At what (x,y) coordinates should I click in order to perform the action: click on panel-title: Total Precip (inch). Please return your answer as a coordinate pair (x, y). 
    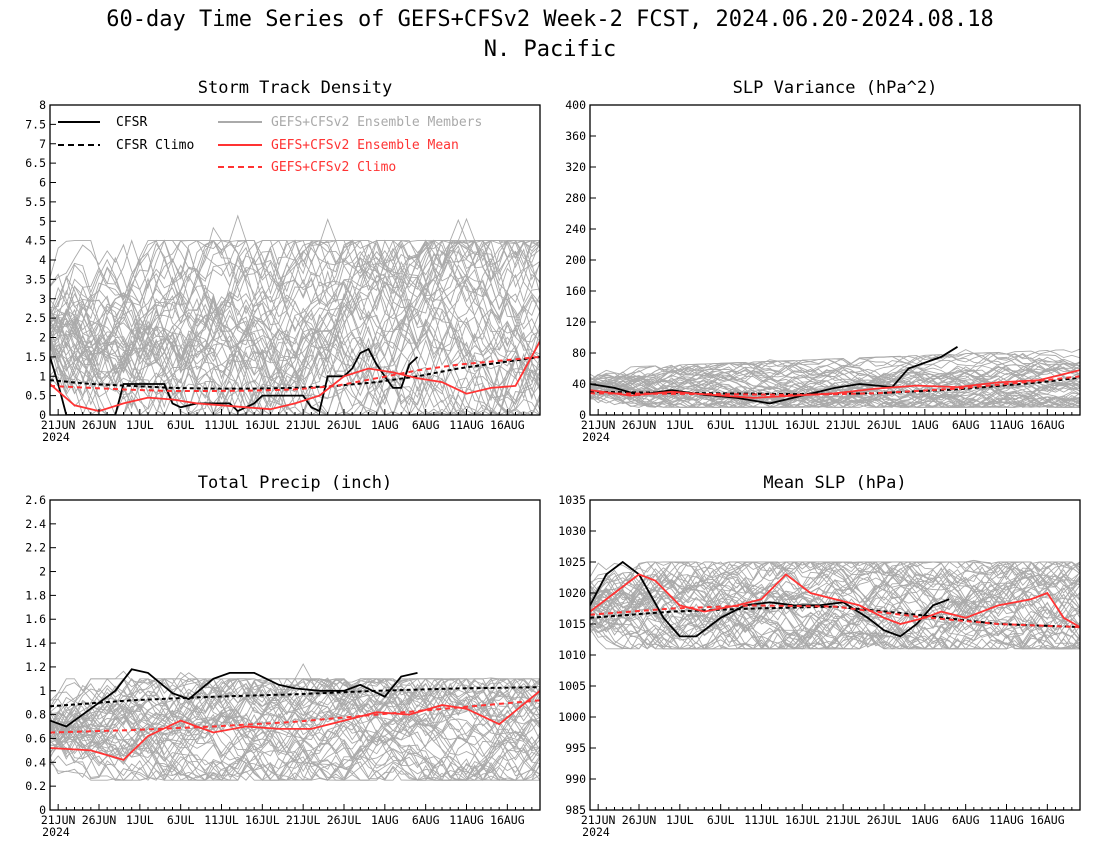
    Looking at the image, I should click on (295, 483).